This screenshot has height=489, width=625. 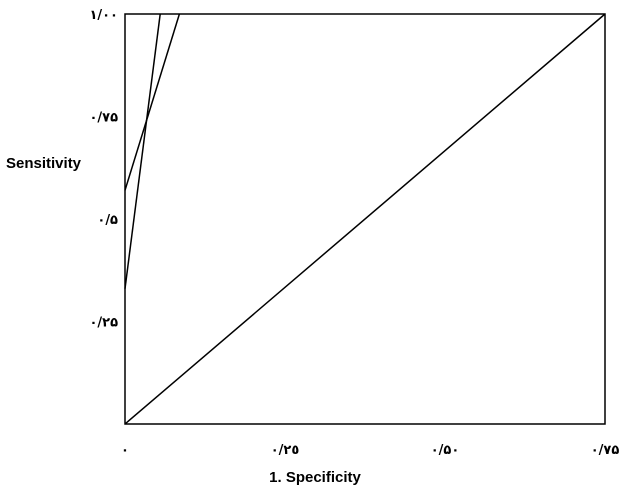 I want to click on y-tick-label-2: ٠/٧۵, so click(x=103, y=118).